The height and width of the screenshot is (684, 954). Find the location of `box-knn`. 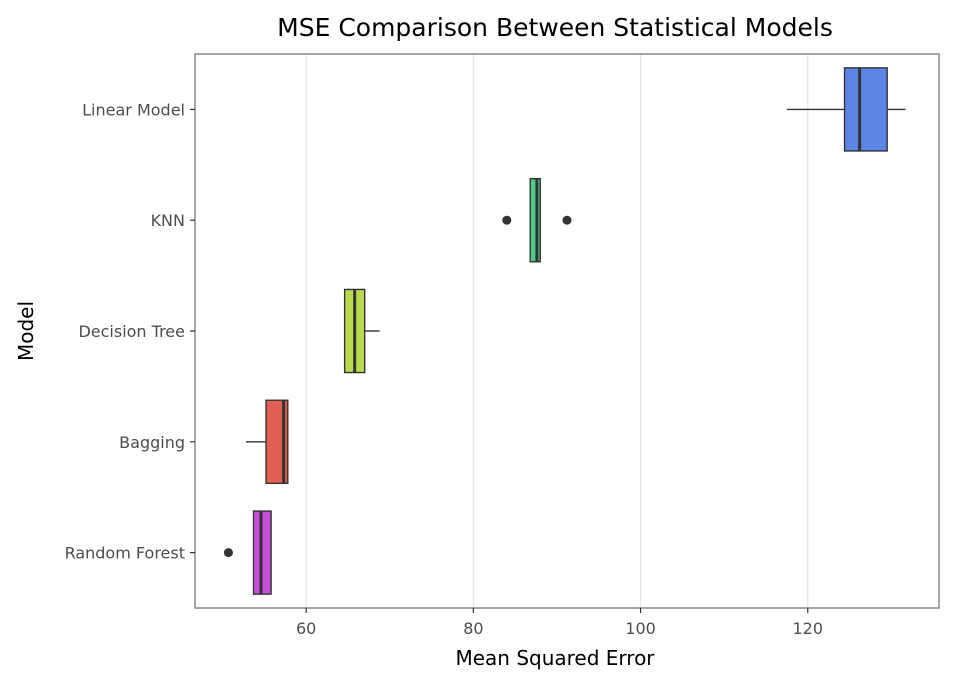

box-knn is located at coordinates (537, 220).